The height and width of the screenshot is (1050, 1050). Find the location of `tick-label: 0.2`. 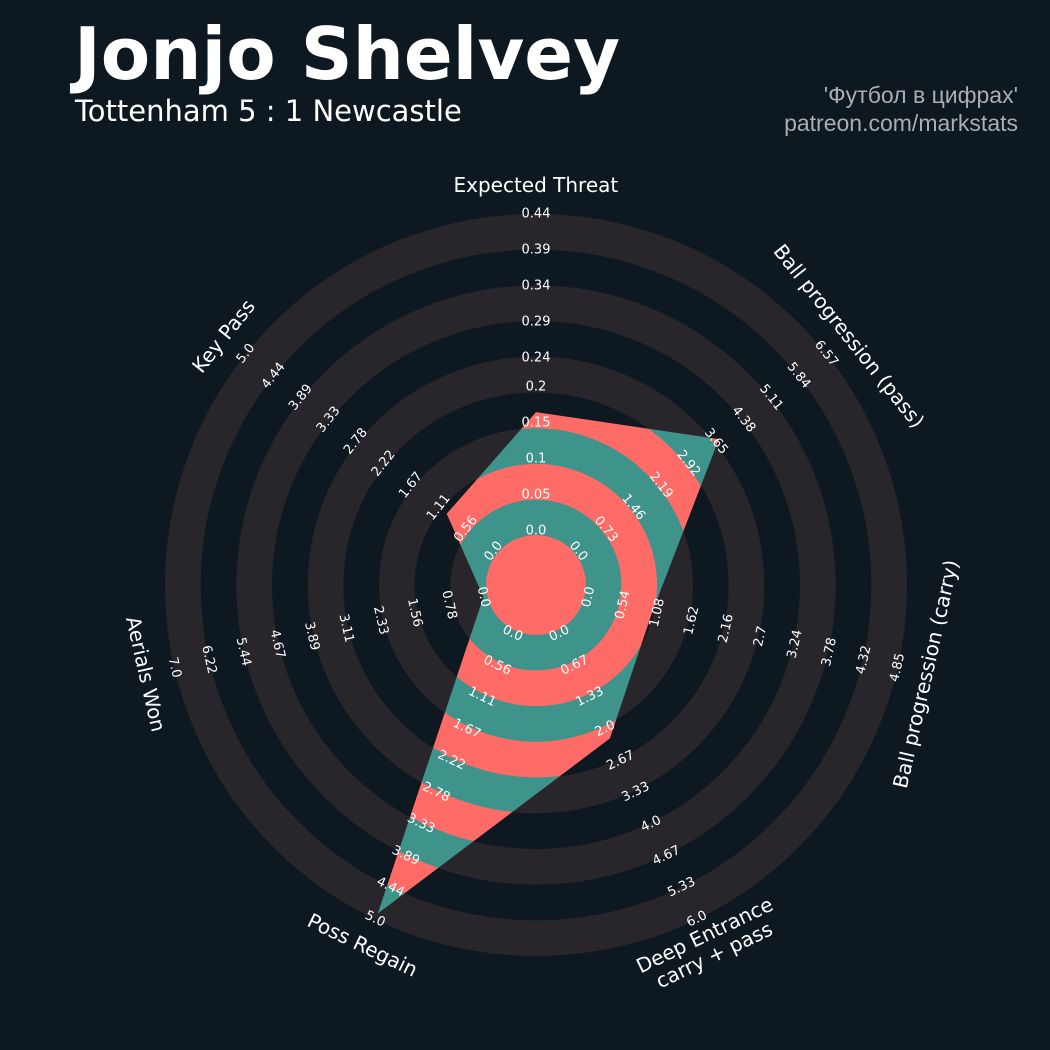

tick-label: 0.2 is located at coordinates (536, 386).